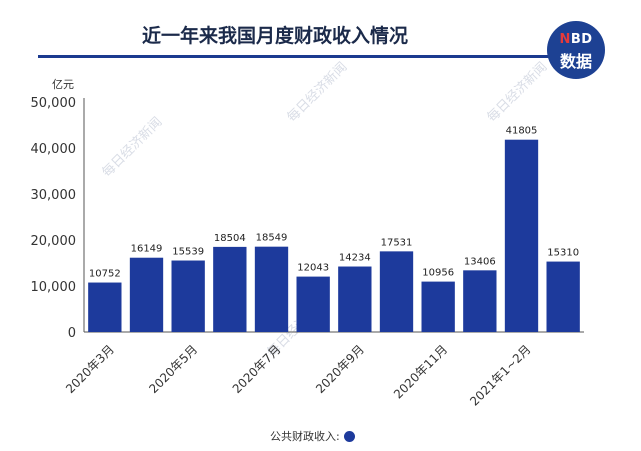  Describe the element at coordinates (355, 258) in the screenshot. I see `data-label: 14234` at that location.